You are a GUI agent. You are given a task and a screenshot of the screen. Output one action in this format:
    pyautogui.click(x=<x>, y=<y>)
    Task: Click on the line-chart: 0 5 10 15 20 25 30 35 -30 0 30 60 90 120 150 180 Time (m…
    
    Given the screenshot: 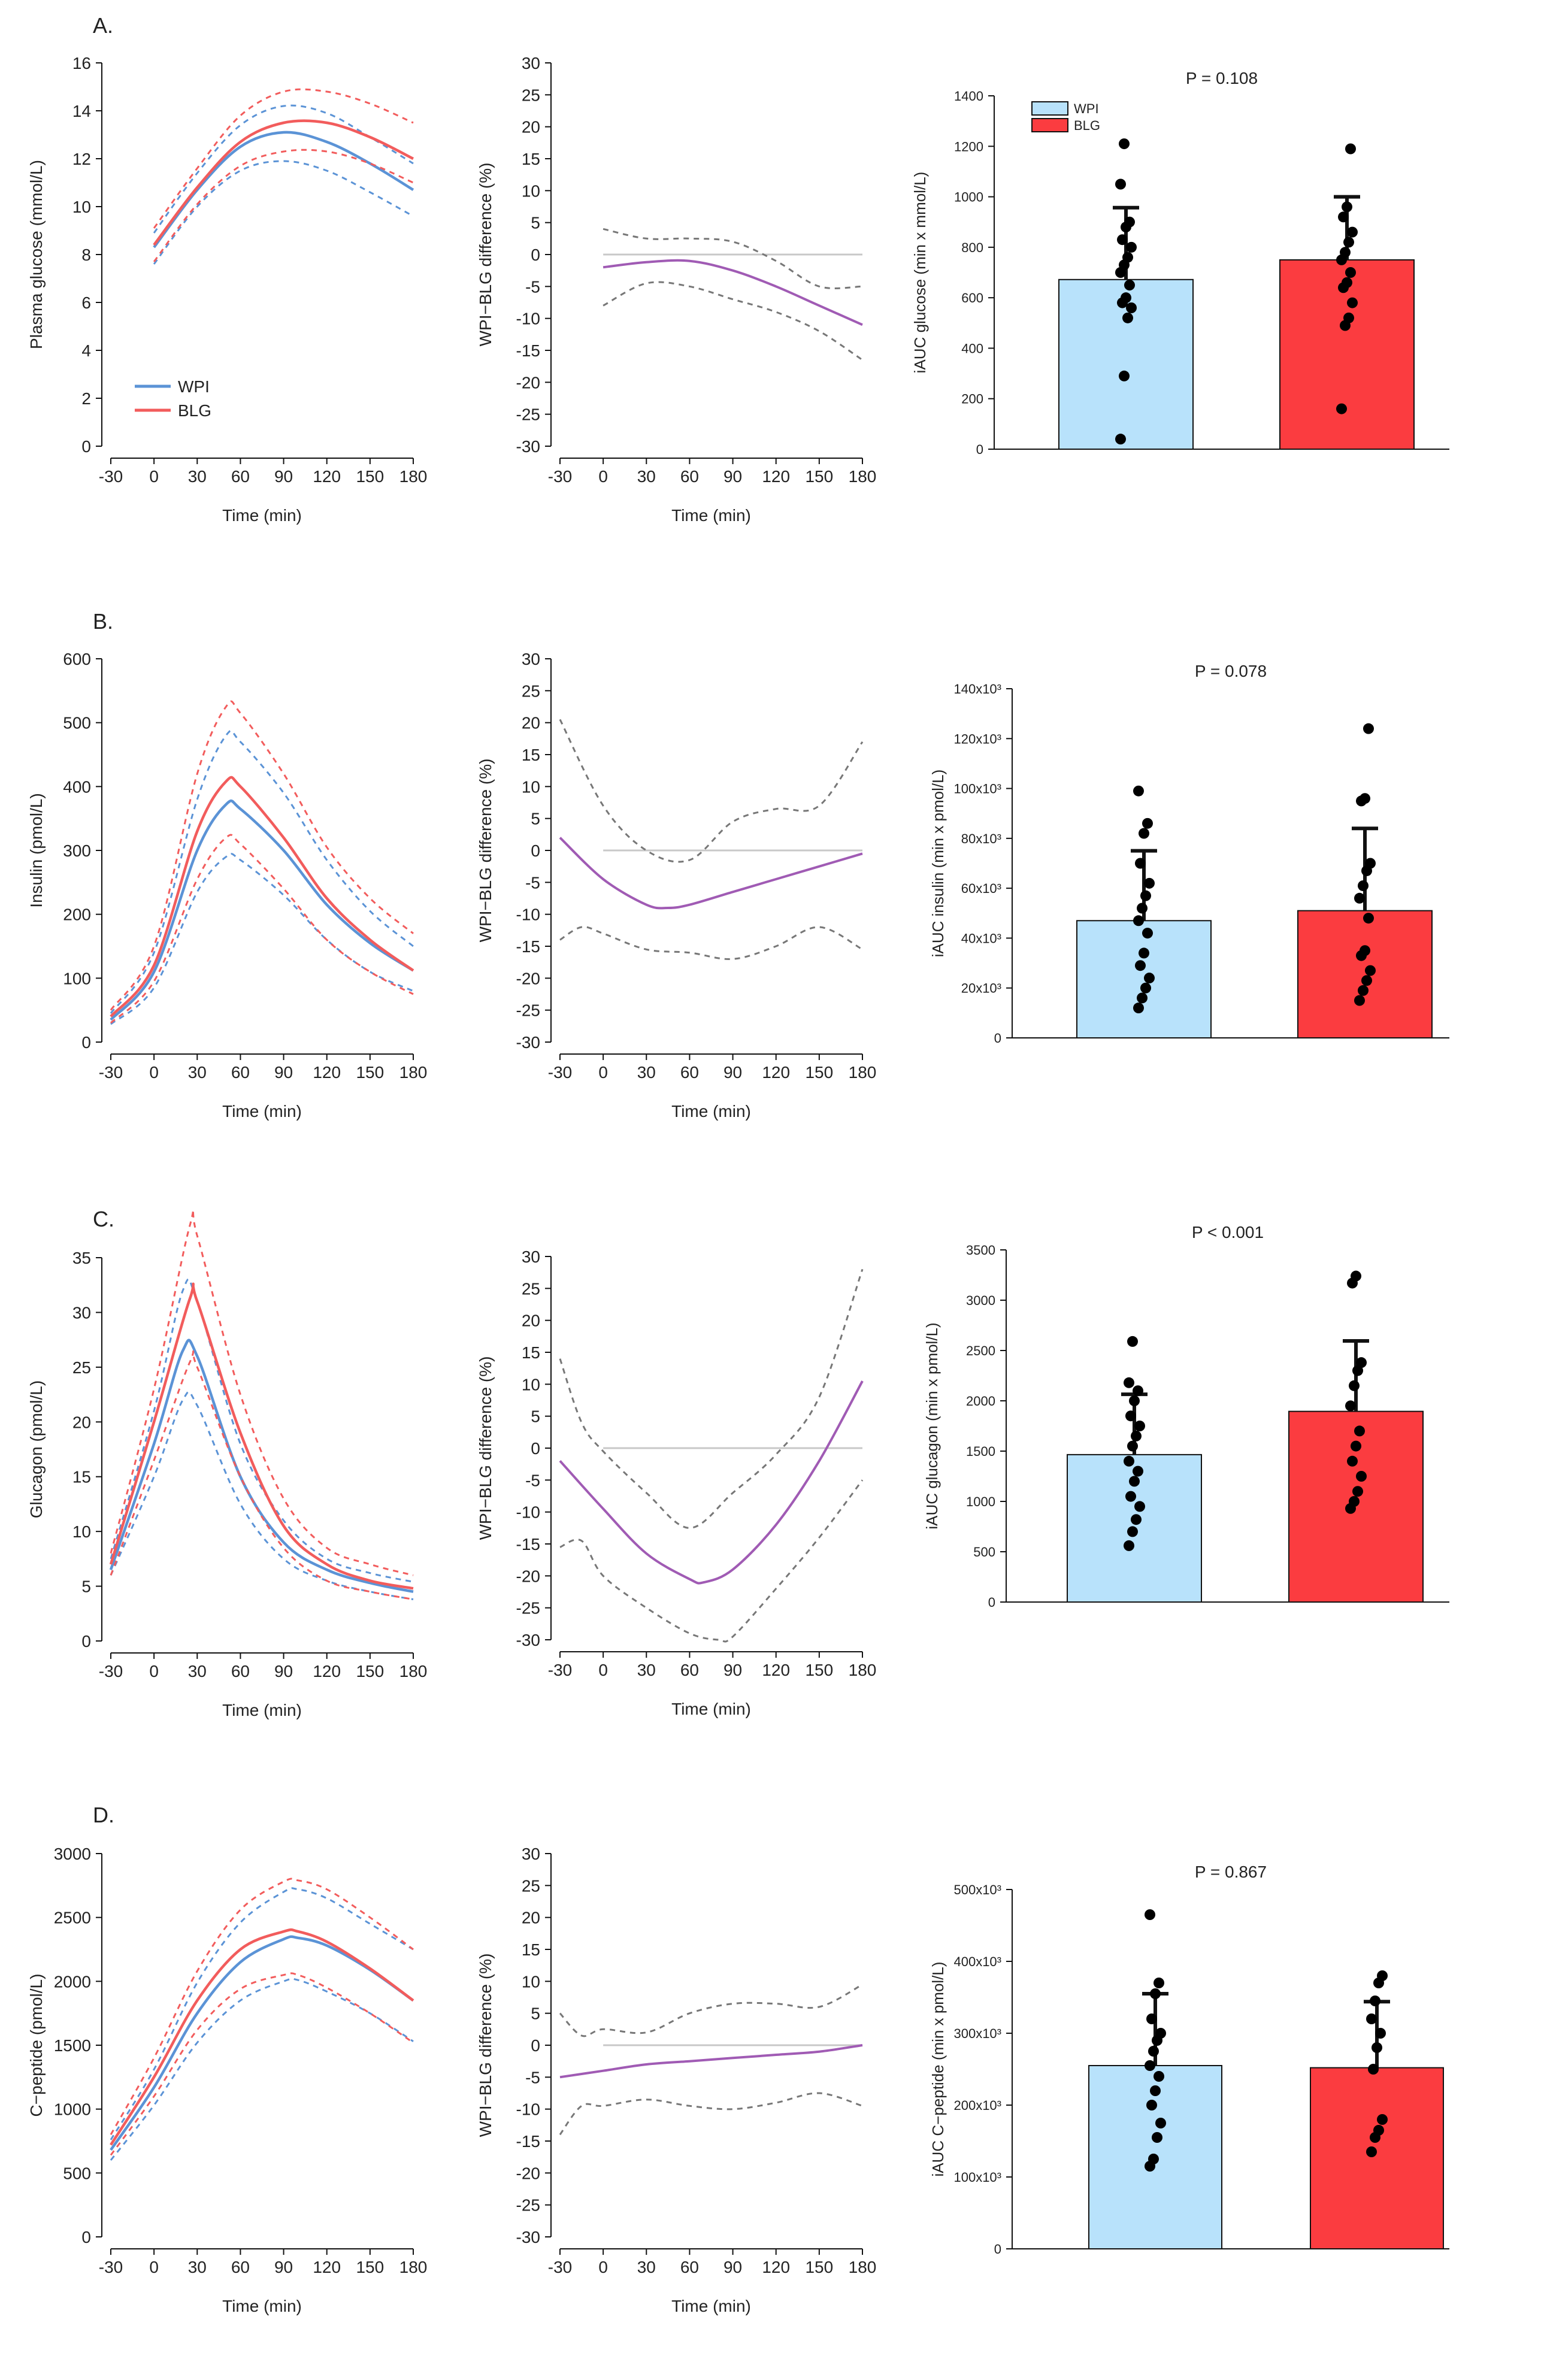 What is the action you would take?
    pyautogui.click(x=227, y=1464)
    